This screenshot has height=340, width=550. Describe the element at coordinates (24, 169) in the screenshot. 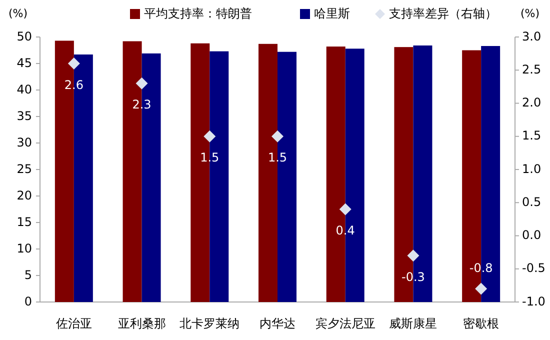

I see `y-tick-label: 25` at that location.